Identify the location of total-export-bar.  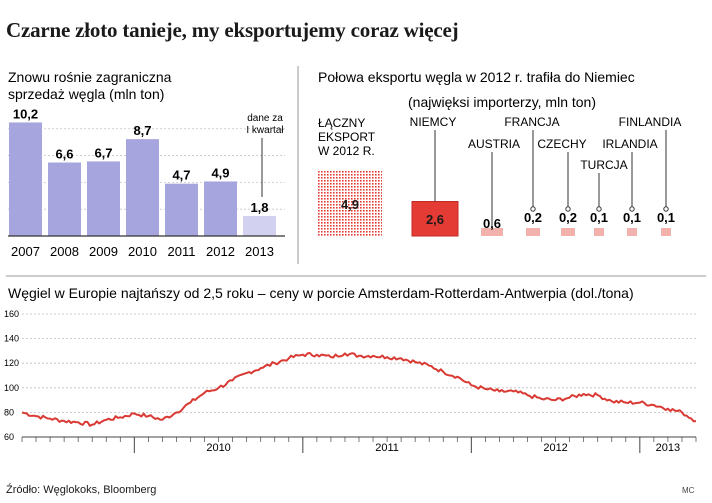
(350, 203).